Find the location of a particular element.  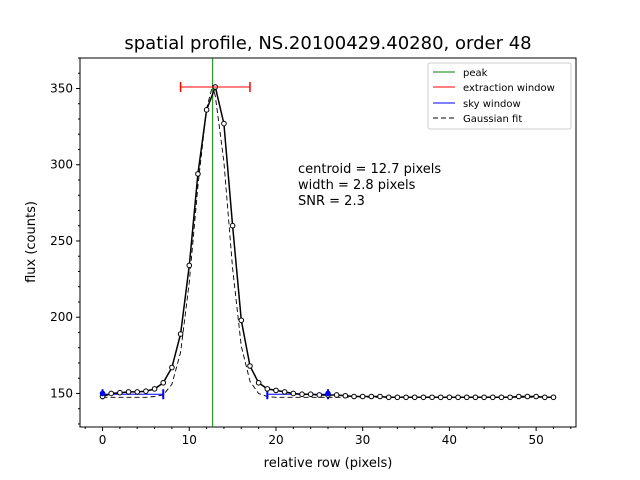

y-tick-label: 200 is located at coordinates (61, 317).